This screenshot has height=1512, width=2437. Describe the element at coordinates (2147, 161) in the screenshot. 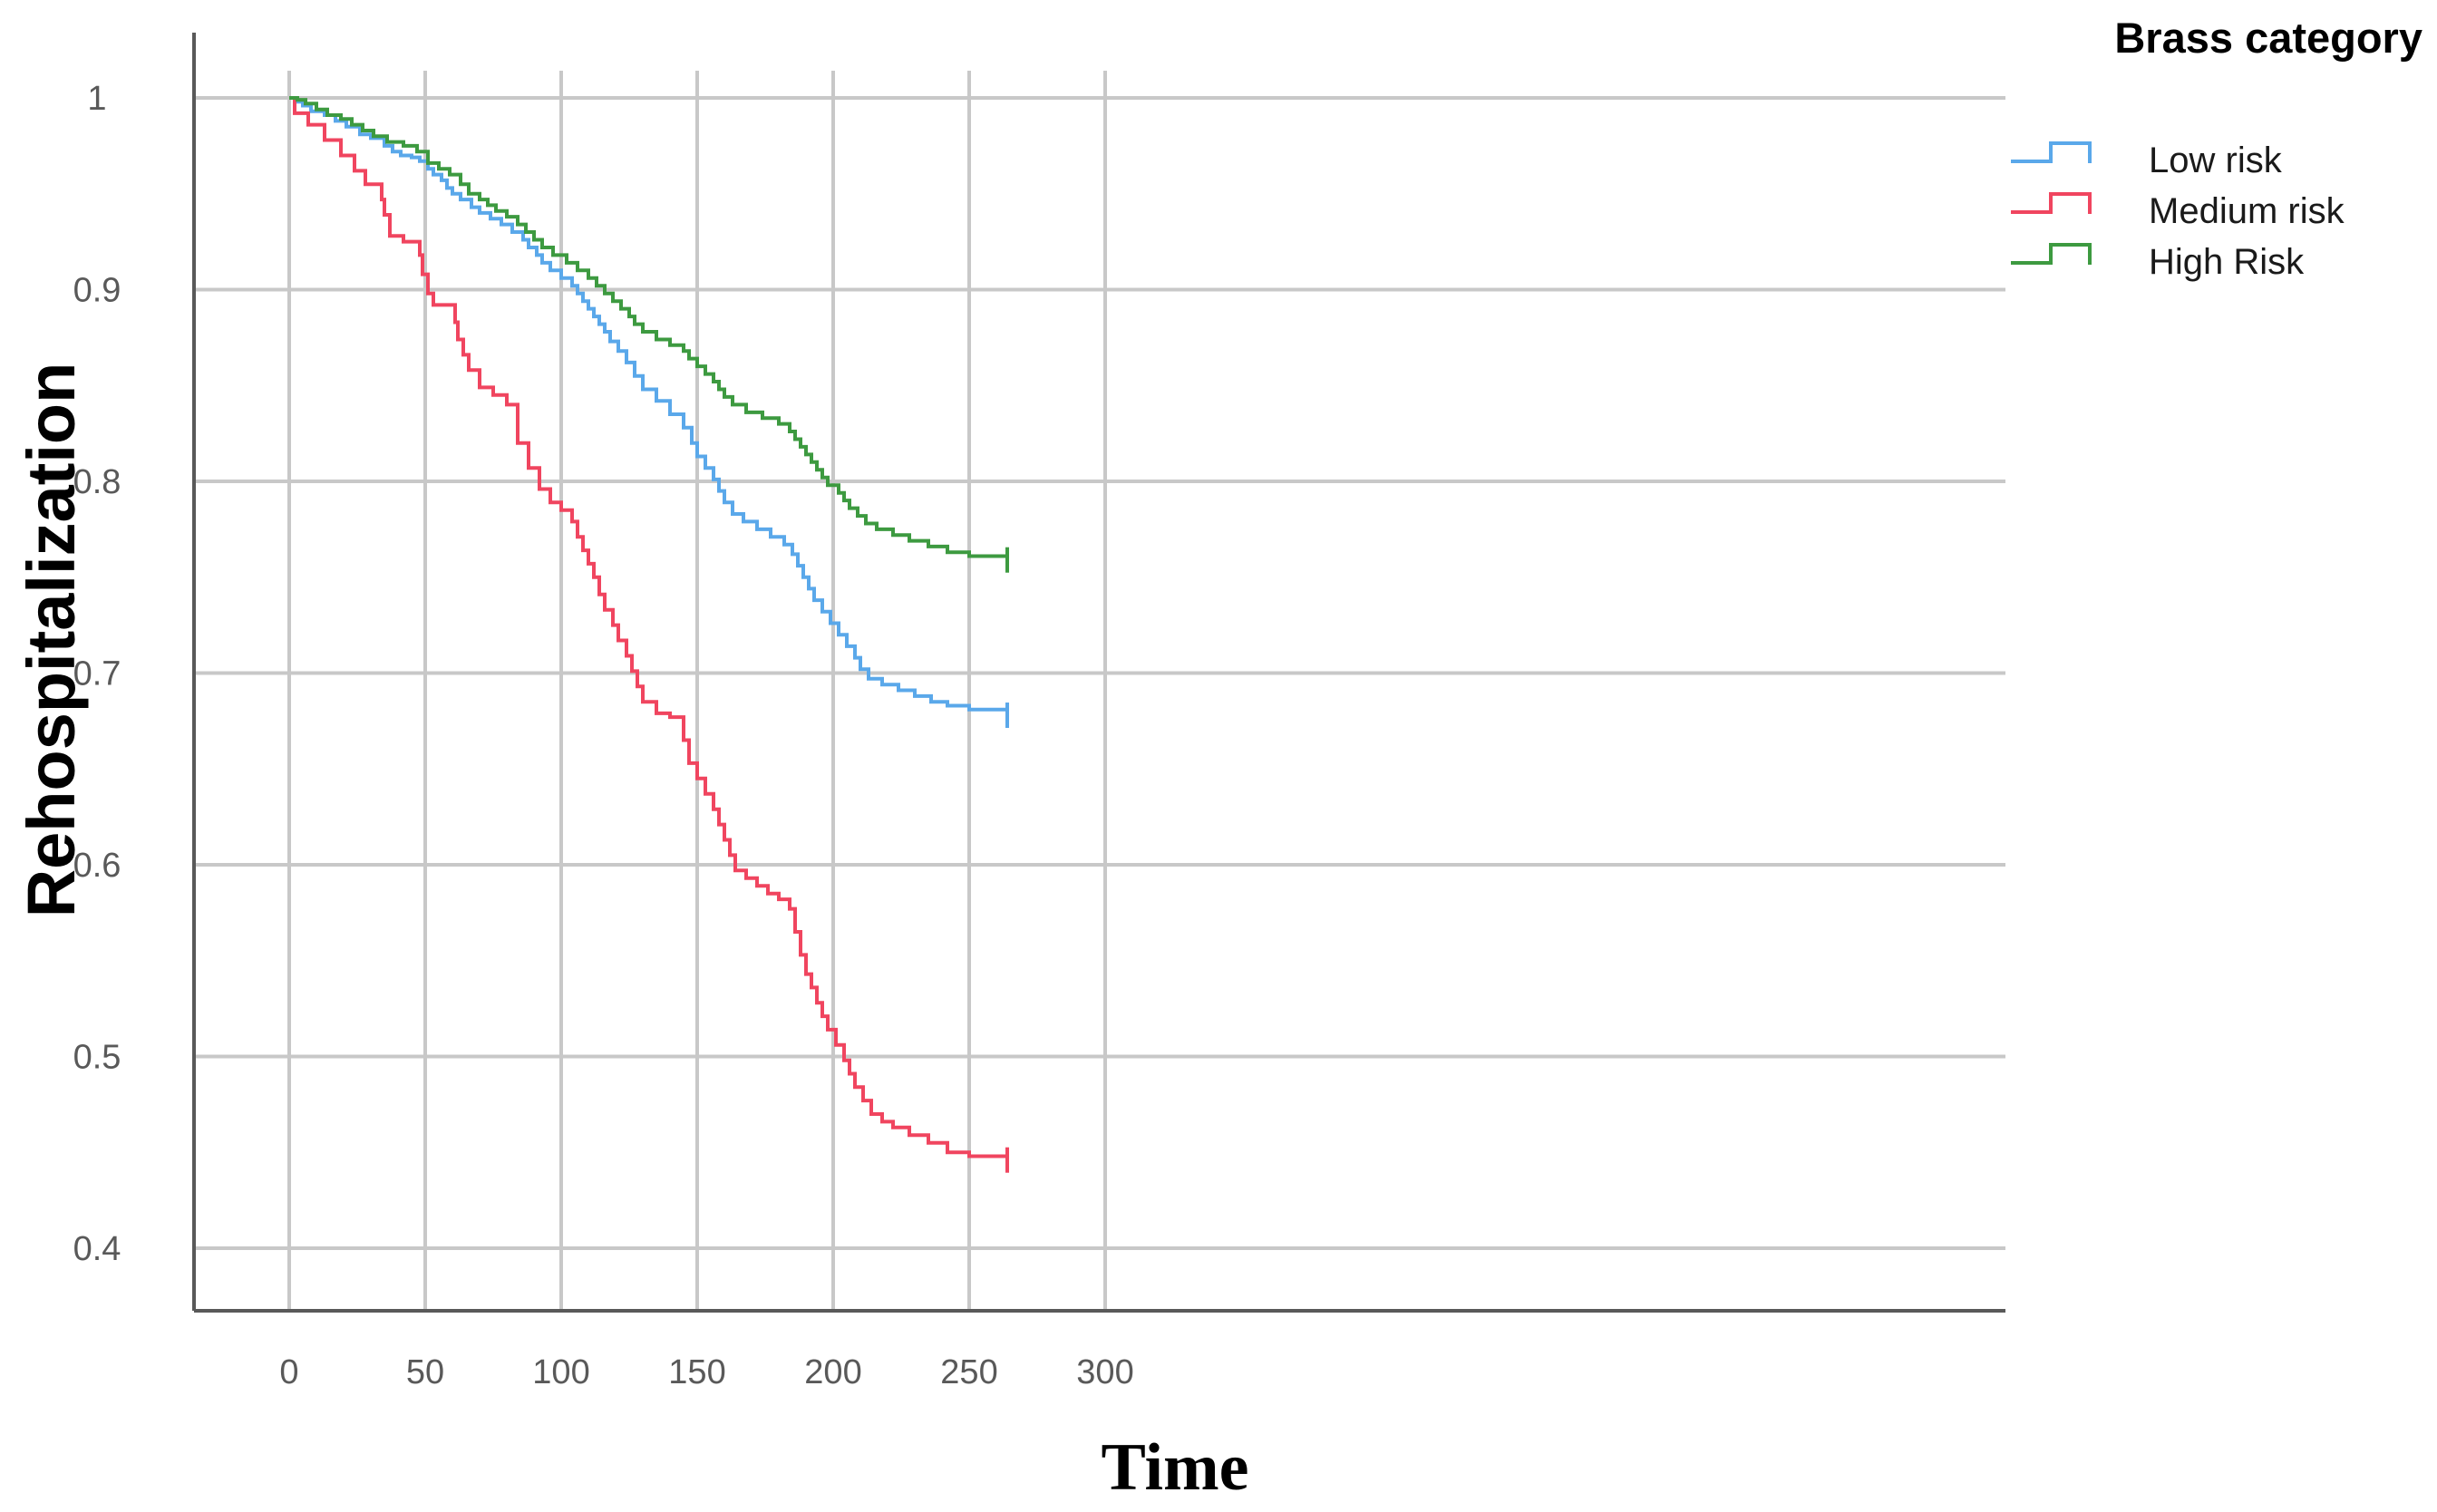

I see `legend-item: Low risk` at that location.